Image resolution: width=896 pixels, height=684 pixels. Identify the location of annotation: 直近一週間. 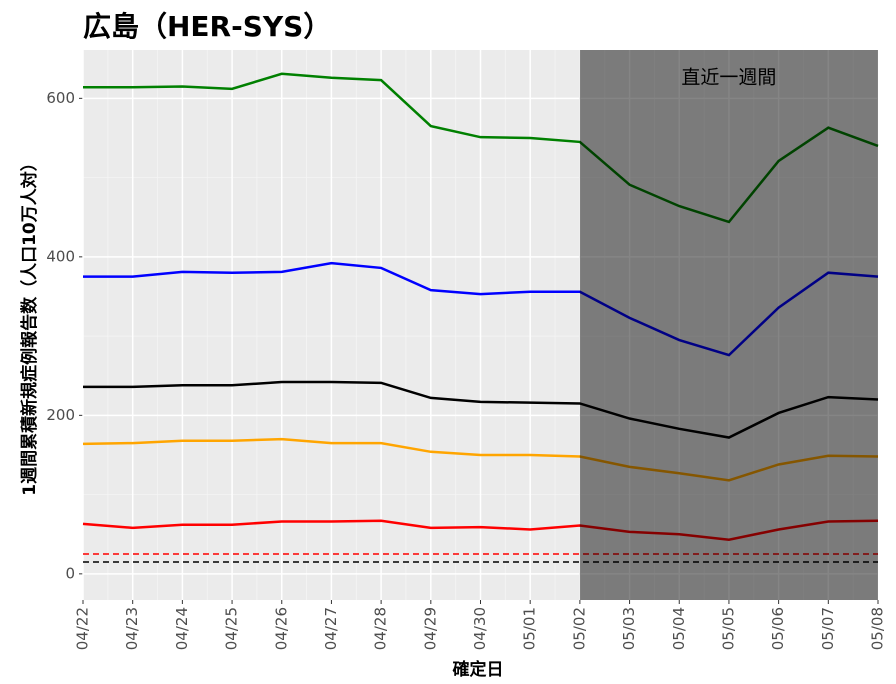
(728, 78).